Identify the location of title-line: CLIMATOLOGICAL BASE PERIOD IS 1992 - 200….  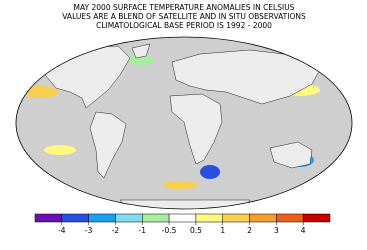
(184, 25).